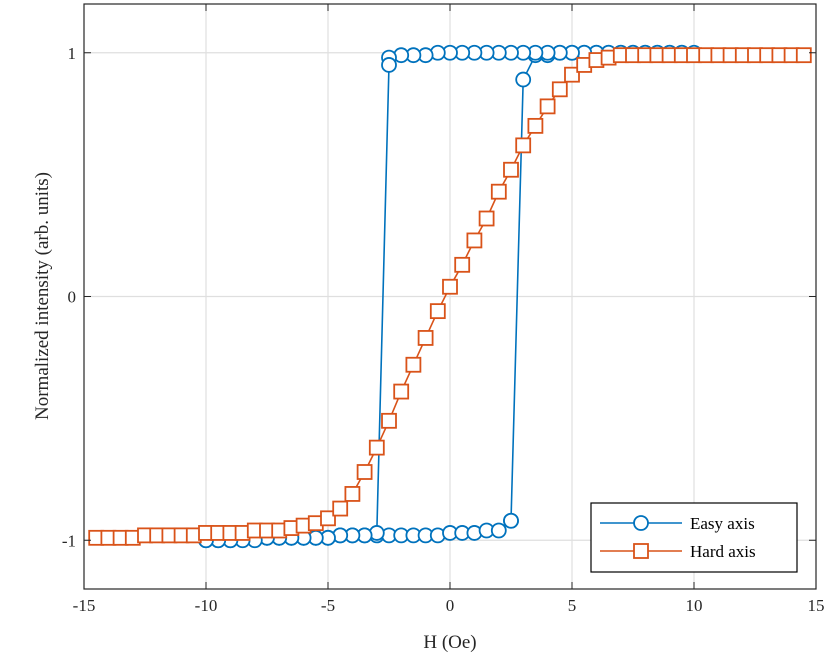 This screenshot has height=663, width=830. What do you see at coordinates (723, 551) in the screenshot?
I see `legend-label-hard: Hard axis` at bounding box center [723, 551].